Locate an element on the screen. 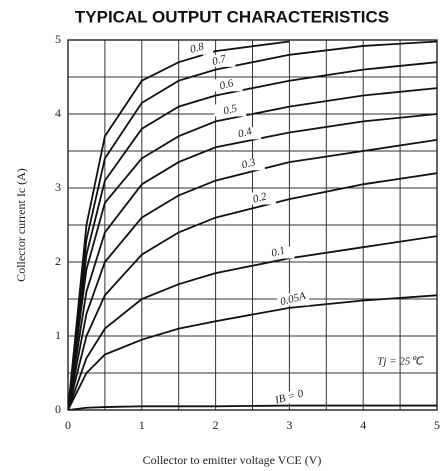 Image resolution: width=440 pixels, height=471 pixels. x-tick-label: 3 is located at coordinates (289, 425).